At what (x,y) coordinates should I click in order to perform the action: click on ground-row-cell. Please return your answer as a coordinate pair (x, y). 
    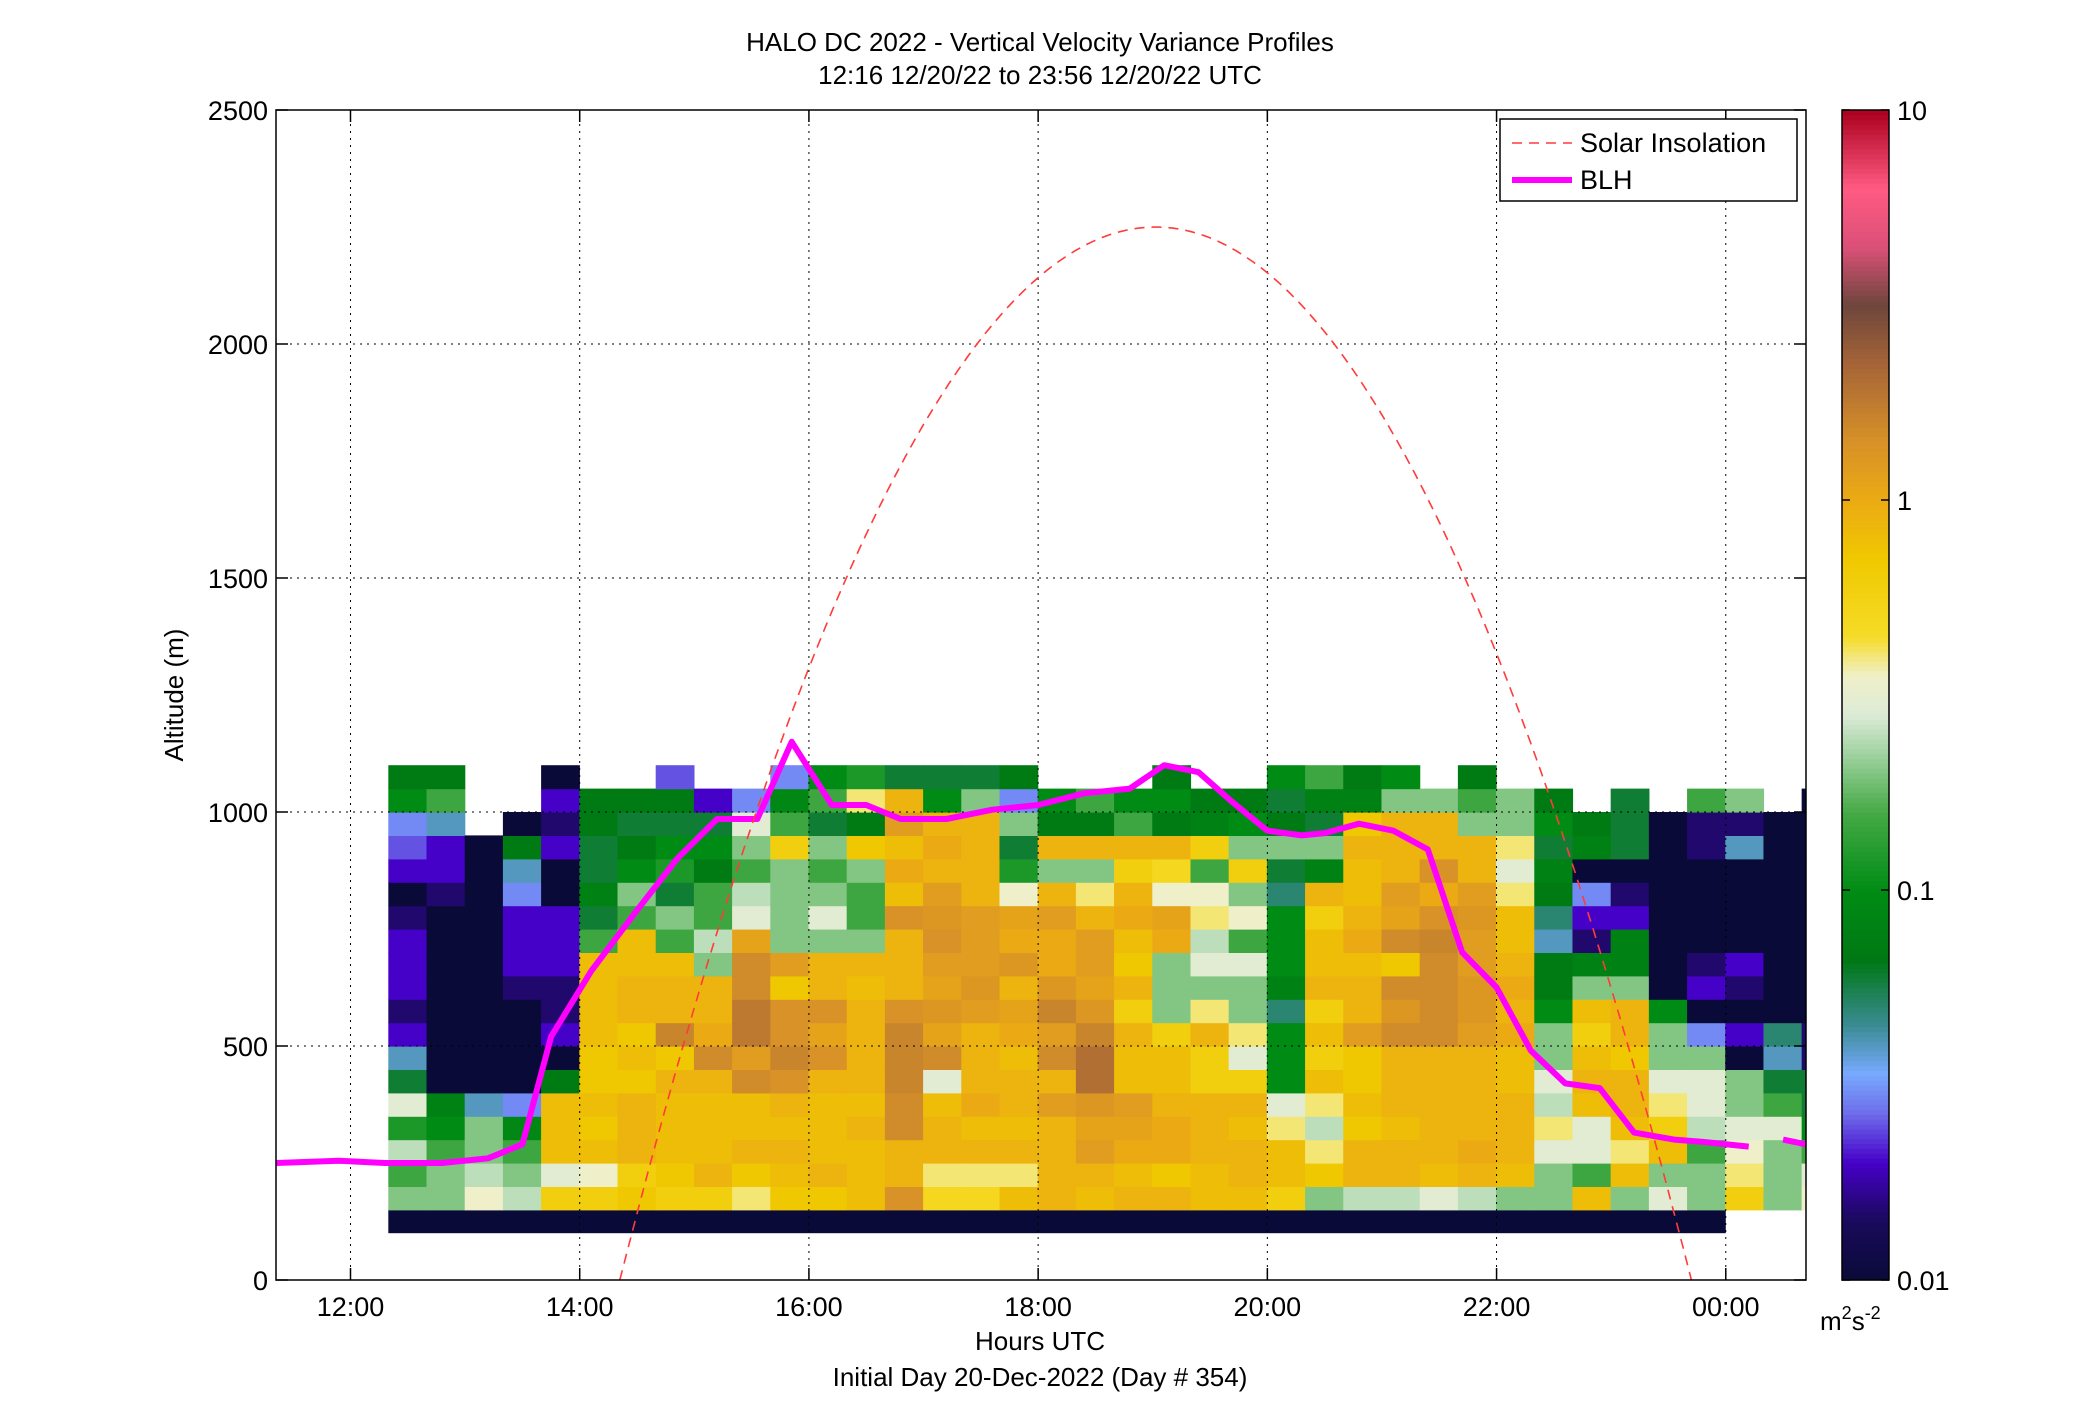
    Looking at the image, I should click on (1057, 1221).